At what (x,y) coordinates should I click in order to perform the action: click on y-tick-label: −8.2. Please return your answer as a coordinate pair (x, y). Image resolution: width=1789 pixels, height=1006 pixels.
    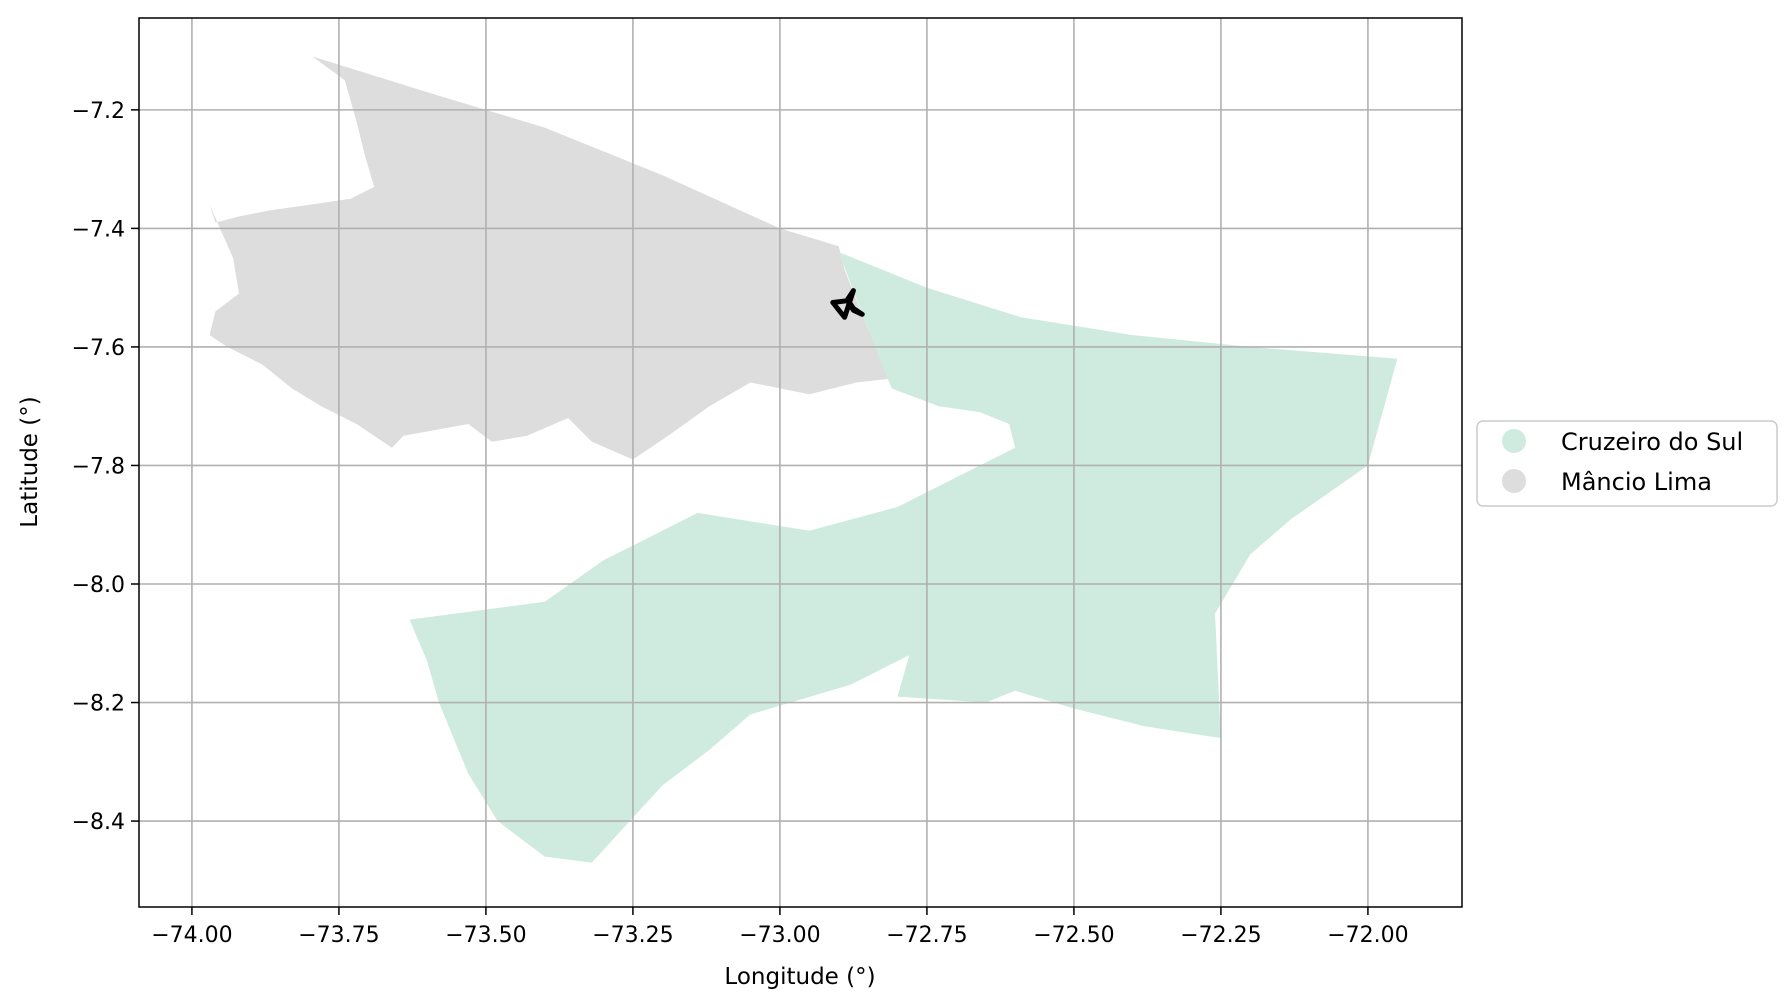
    Looking at the image, I should click on (98, 704).